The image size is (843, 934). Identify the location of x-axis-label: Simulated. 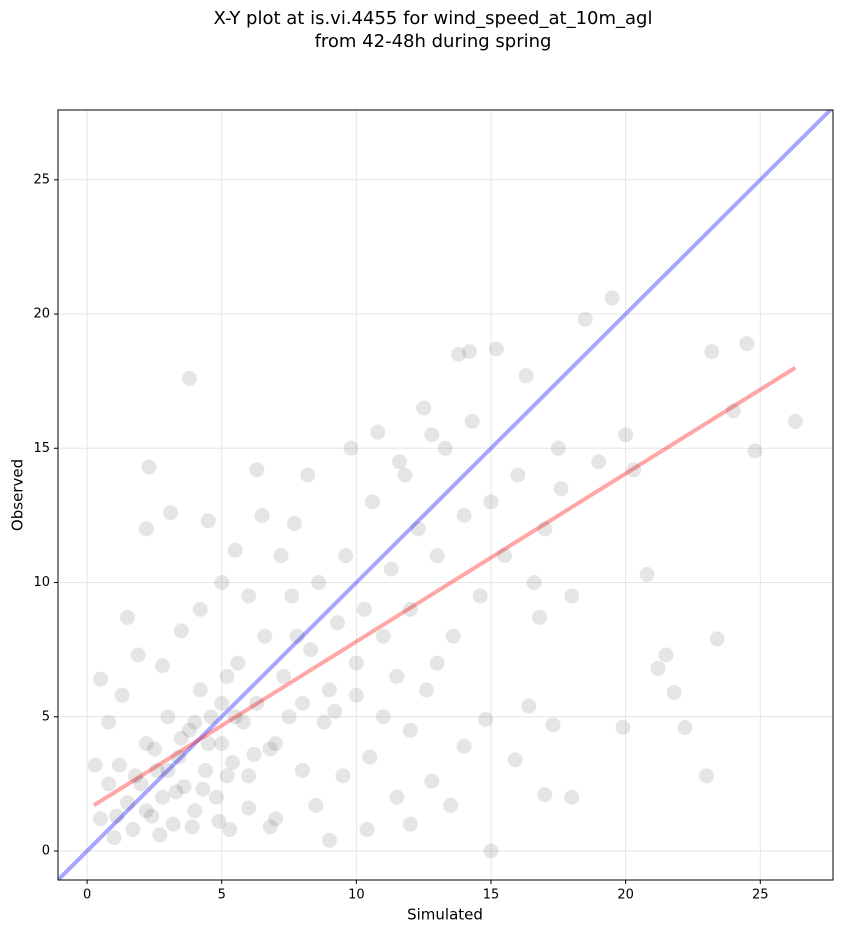
(445, 915).